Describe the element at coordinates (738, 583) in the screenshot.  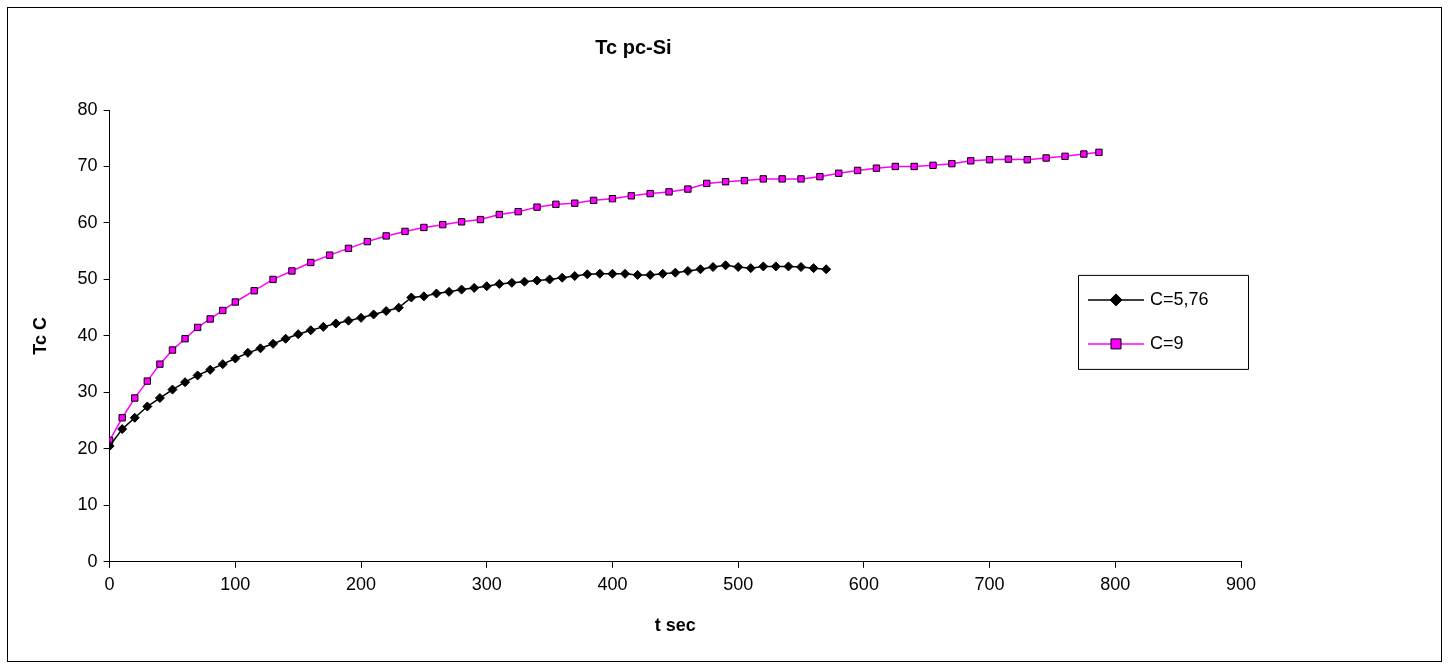
I see `x-tick-label: 500` at that location.